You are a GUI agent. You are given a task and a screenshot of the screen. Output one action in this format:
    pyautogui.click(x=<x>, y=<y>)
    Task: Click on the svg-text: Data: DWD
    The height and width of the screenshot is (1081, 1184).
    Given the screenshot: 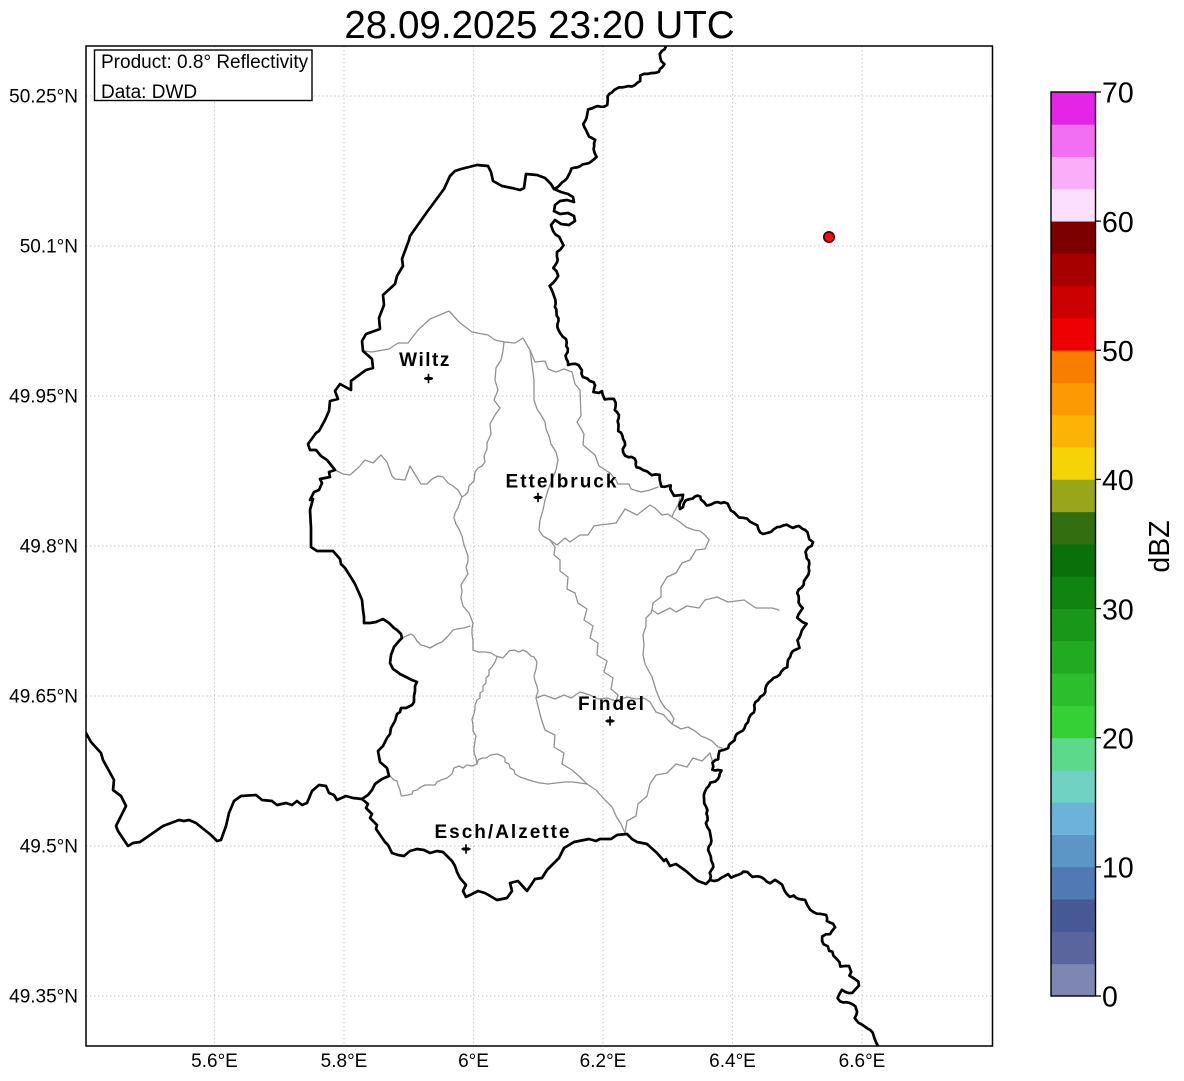 What is the action you would take?
    pyautogui.click(x=149, y=92)
    